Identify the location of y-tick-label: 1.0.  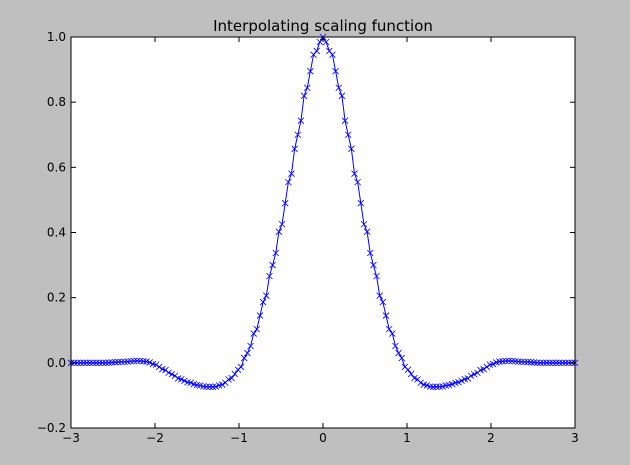
(56, 37).